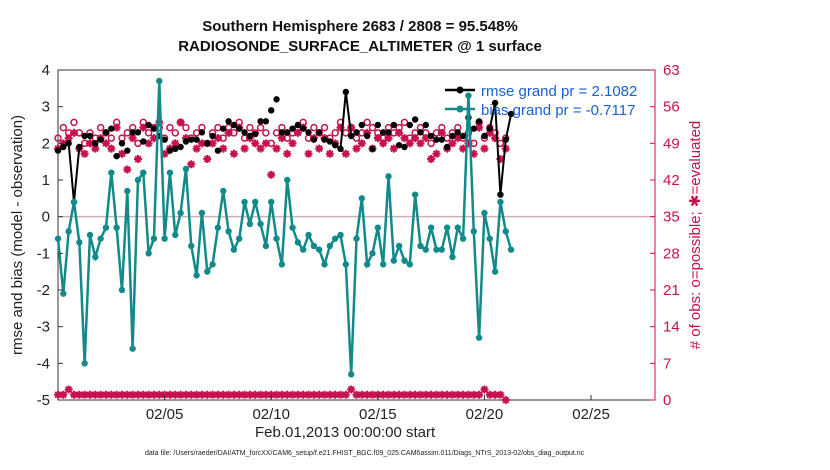 The width and height of the screenshot is (830, 470). I want to click on y-axis-label-right: # of obs: o=possible; ✱=evaluated, so click(695, 235).